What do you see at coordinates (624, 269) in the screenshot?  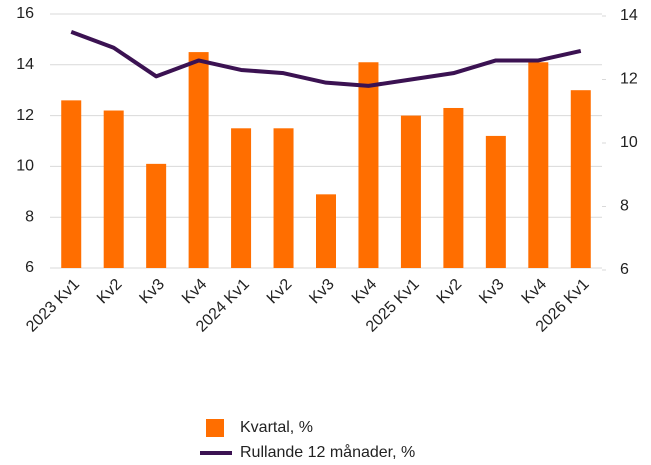 I see `y2-tick-label: 6` at bounding box center [624, 269].